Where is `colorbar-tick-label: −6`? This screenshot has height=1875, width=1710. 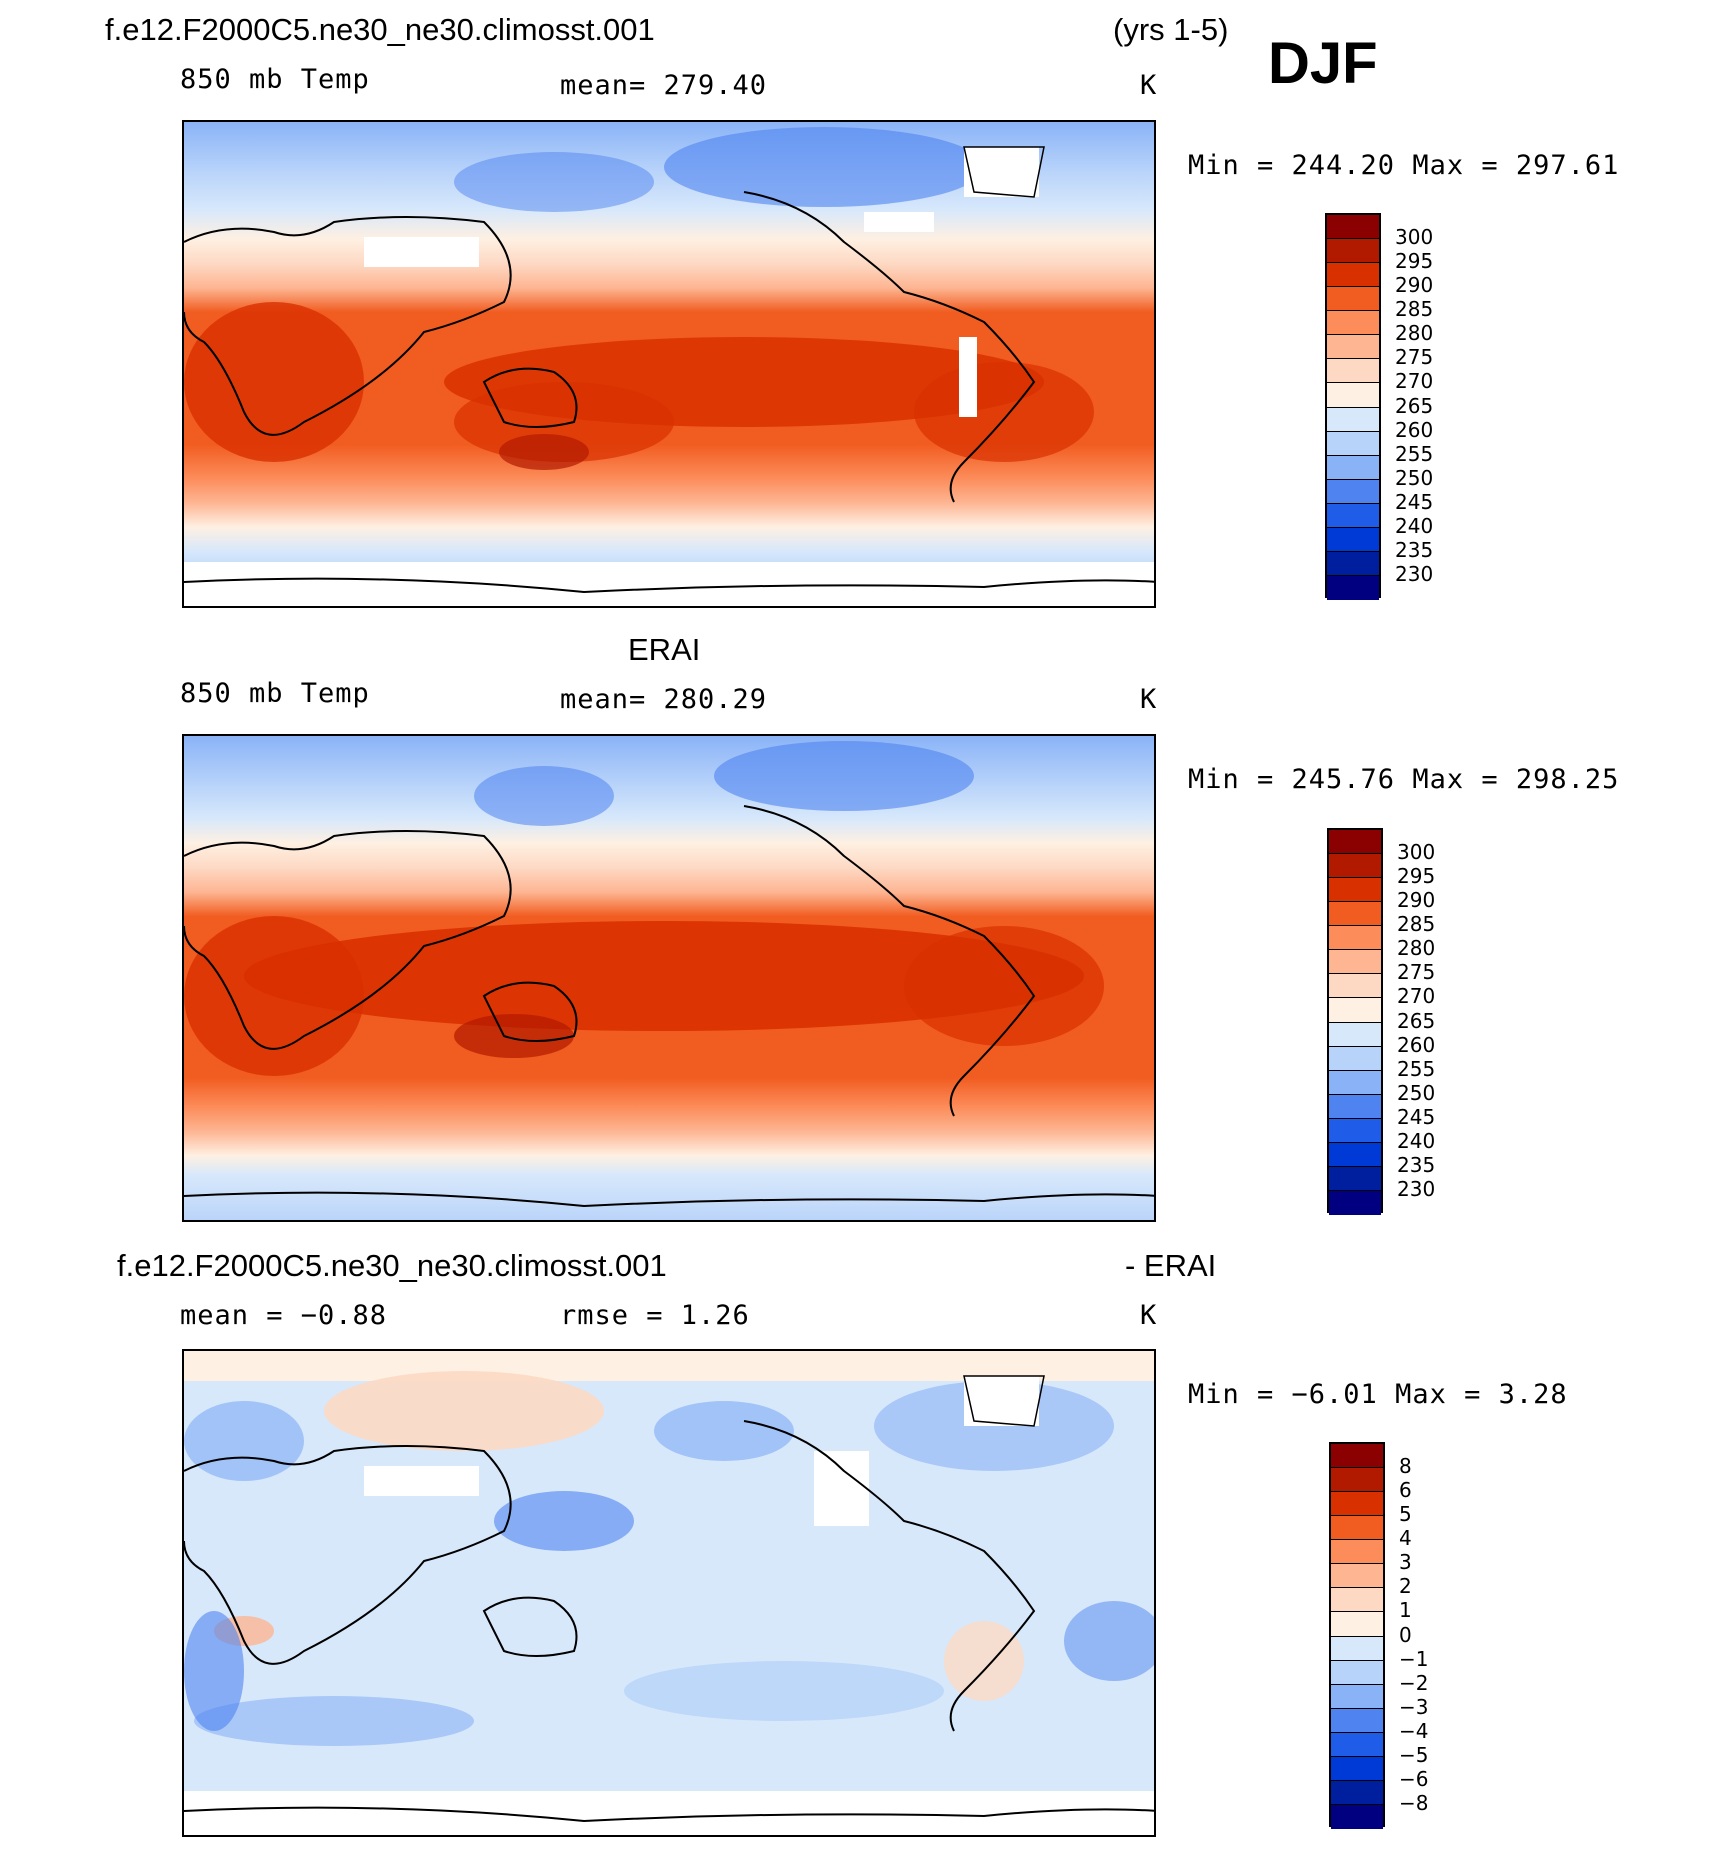 colorbar-tick-label: −6 is located at coordinates (1414, 1778).